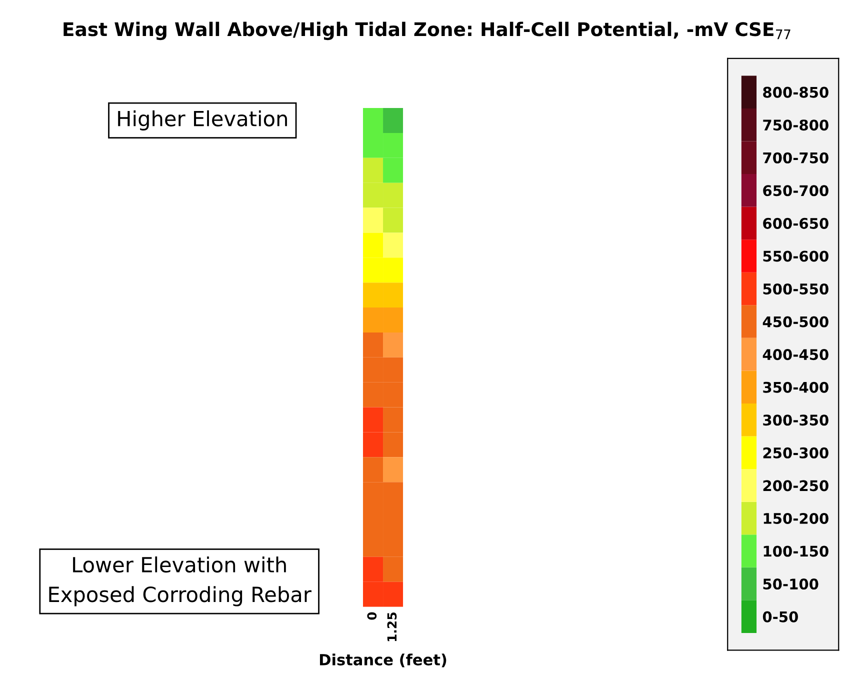 This screenshot has height=688, width=854. What do you see at coordinates (202, 120) in the screenshot?
I see `text: Higher Elevation` at bounding box center [202, 120].